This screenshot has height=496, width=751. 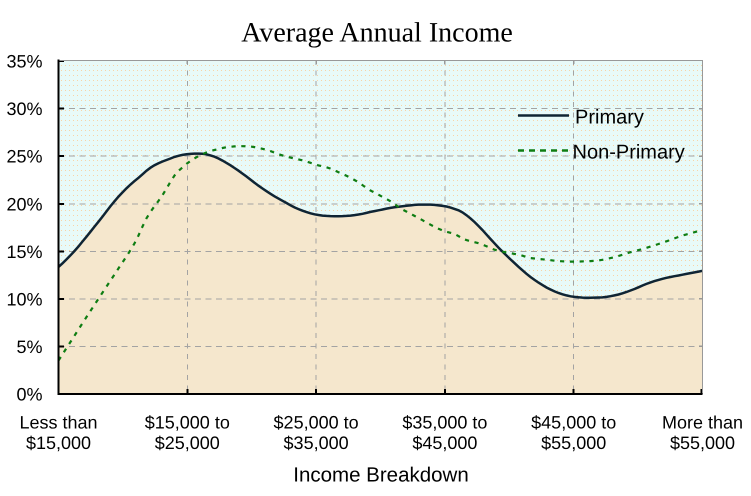 What do you see at coordinates (702, 423) in the screenshot?
I see `svg-text: More than` at bounding box center [702, 423].